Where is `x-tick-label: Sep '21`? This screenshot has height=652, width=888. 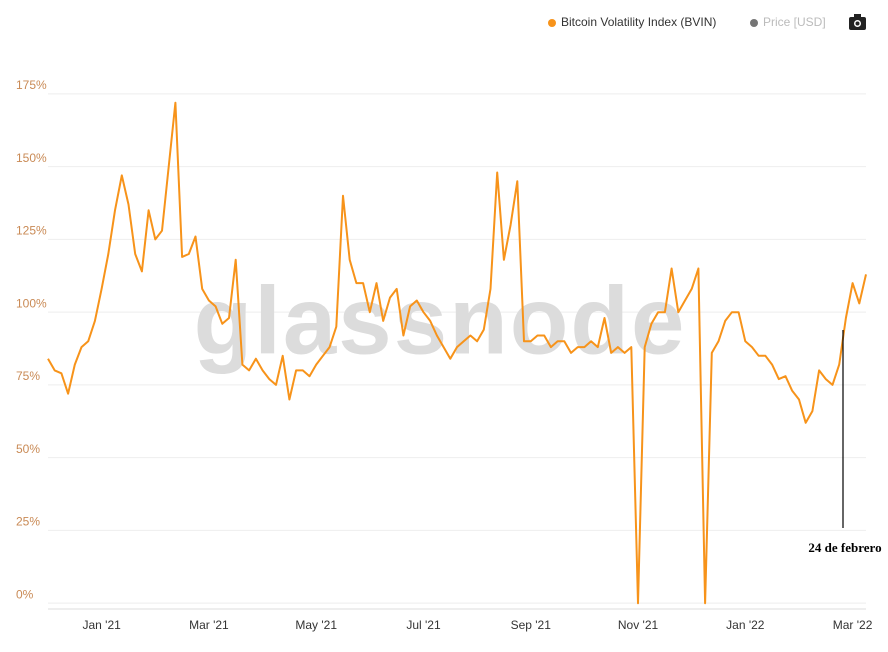 x-tick-label: Sep '21 is located at coordinates (531, 625).